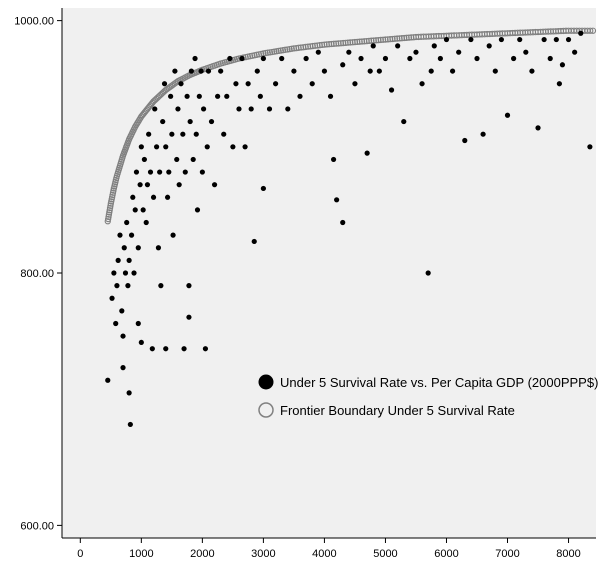  I want to click on x-tick-label: 4000, so click(324, 554).